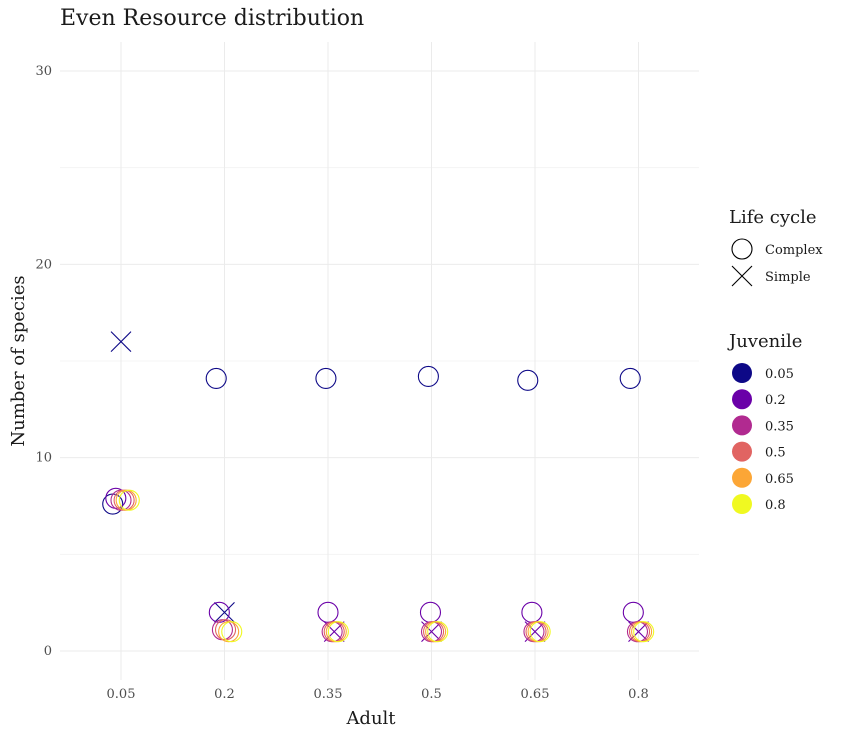  Describe the element at coordinates (742, 249) in the screenshot. I see `legend-key-circle` at that location.